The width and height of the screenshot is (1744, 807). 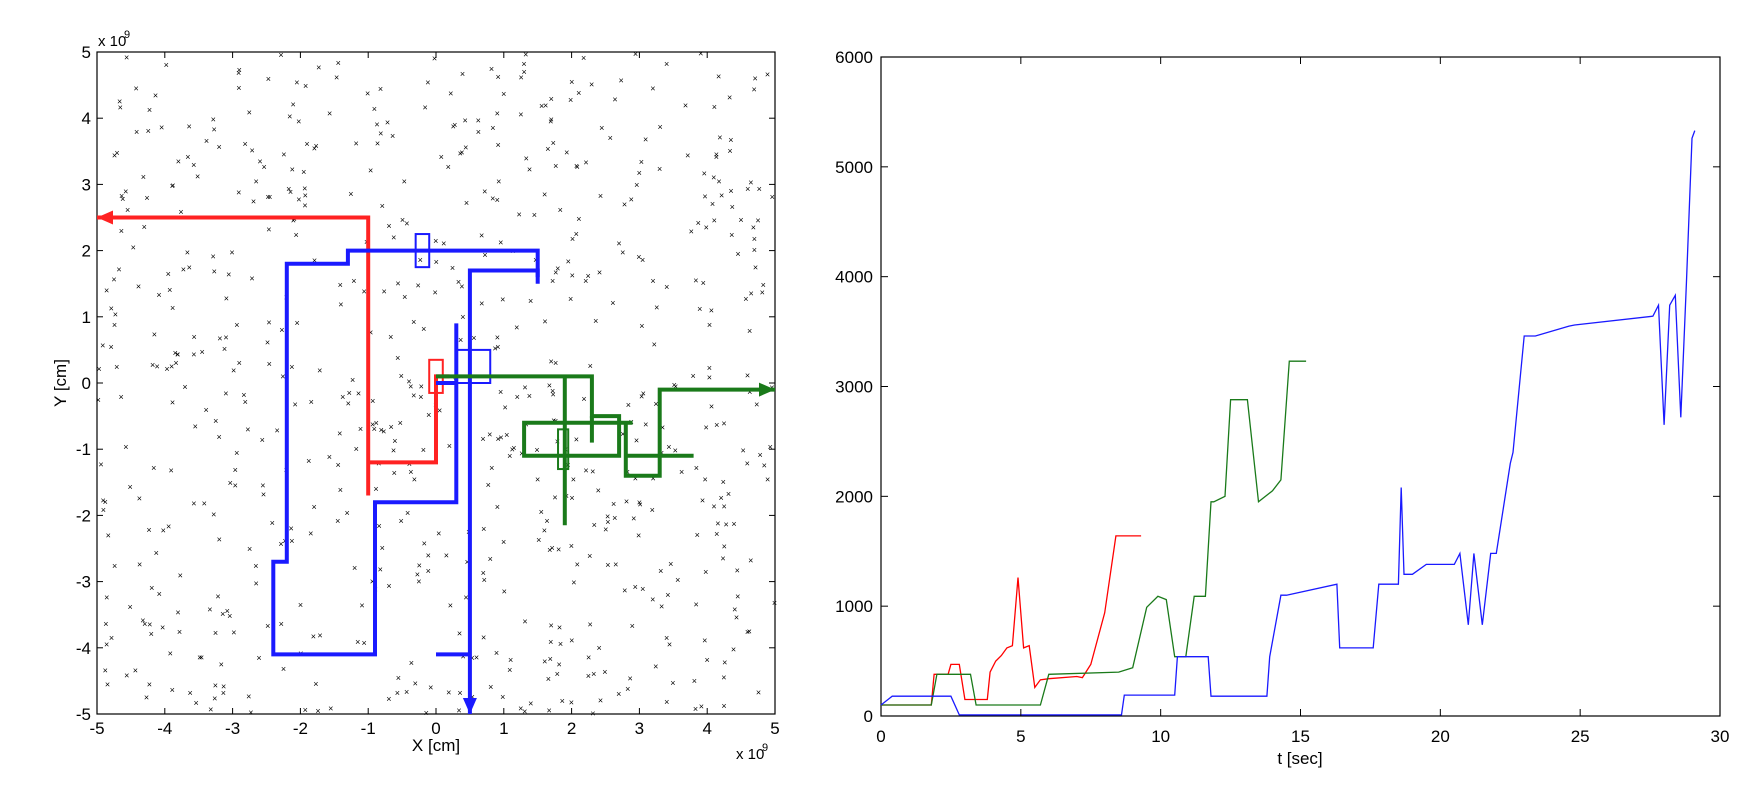 I want to click on y-tick-label: 2000, so click(x=854, y=496).